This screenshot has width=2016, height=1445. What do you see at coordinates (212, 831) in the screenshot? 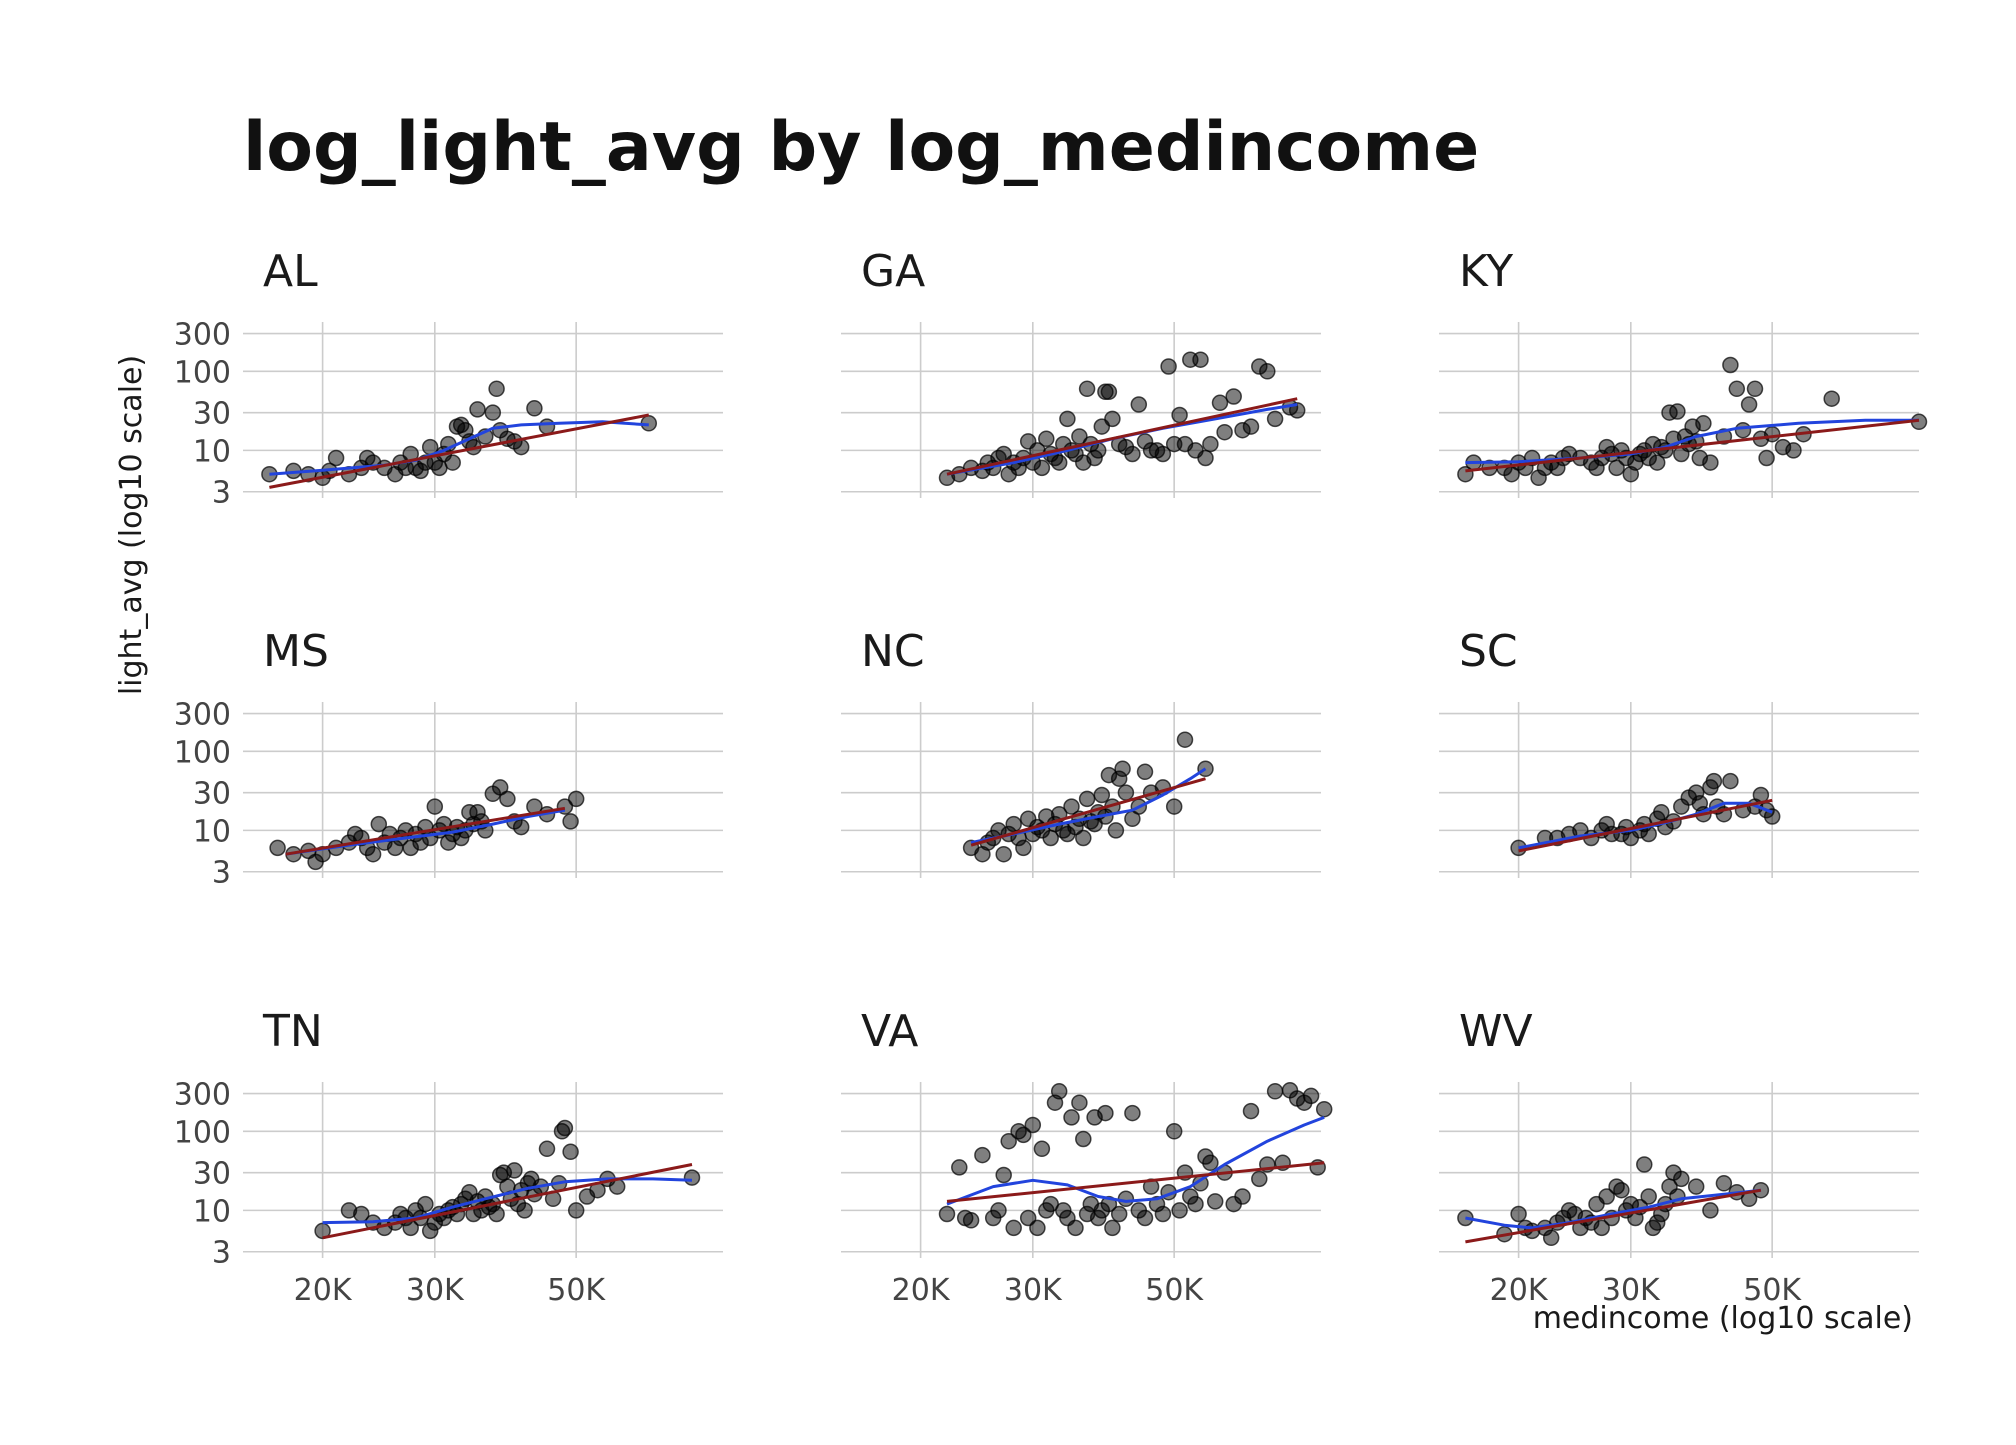
I see `y-tick-label: 10` at bounding box center [212, 831].